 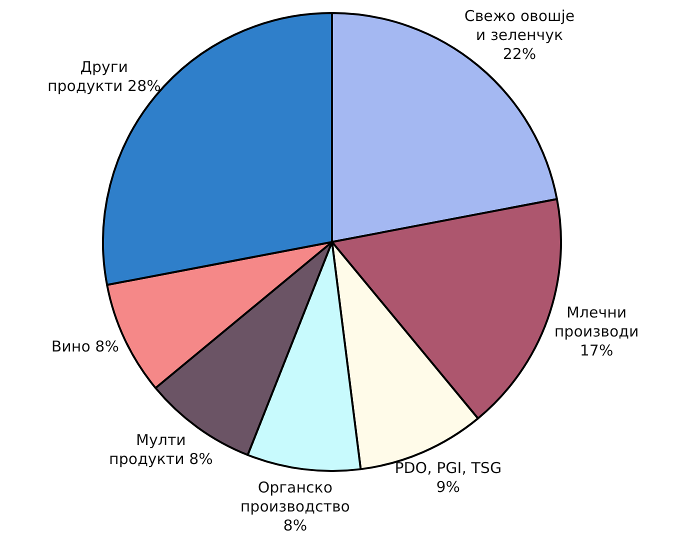 I want to click on slice-label: Свежо овошје и зеленчук, so click(x=519, y=25).